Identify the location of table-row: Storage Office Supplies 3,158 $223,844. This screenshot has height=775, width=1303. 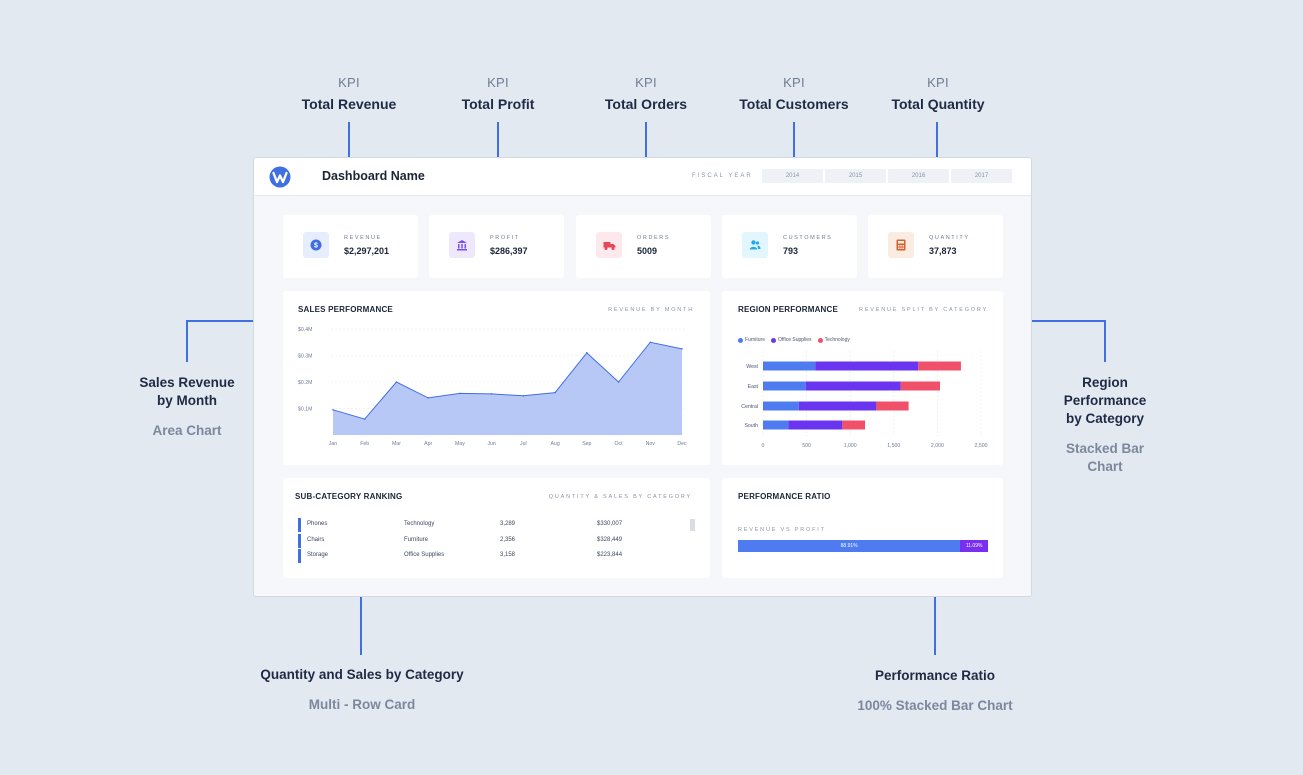
(493, 556).